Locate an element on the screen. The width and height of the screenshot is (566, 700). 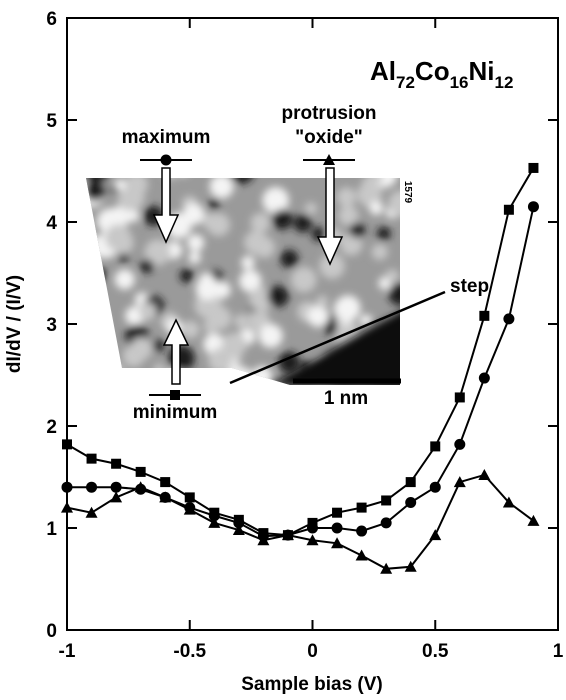
series is located at coordinates (300, 521).